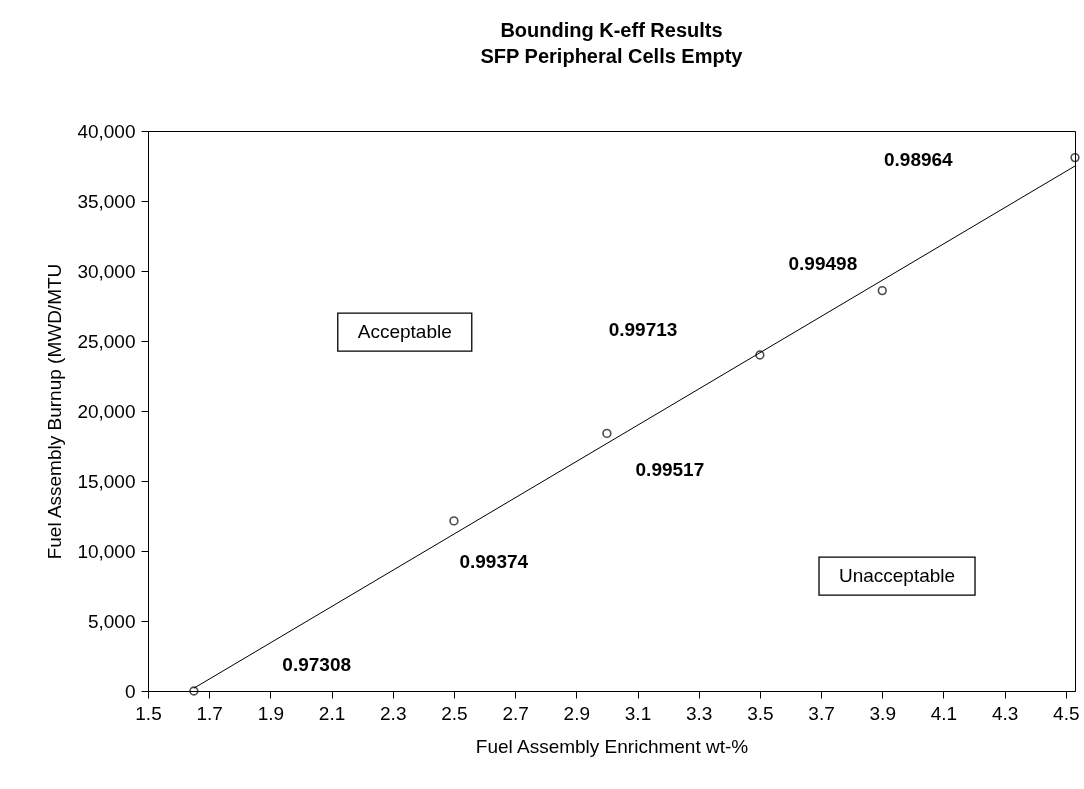 The width and height of the screenshot is (1084, 789). Describe the element at coordinates (823, 264) in the screenshot. I see `annotation: 0.99498` at that location.